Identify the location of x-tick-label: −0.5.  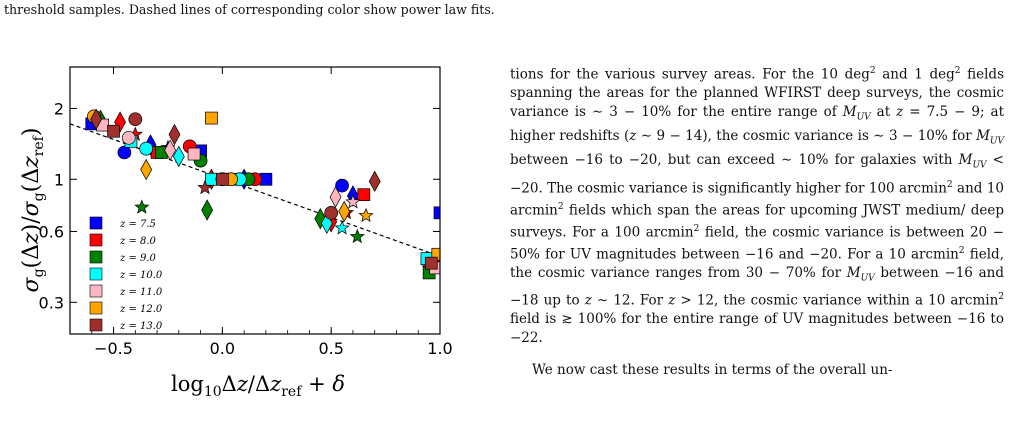
(113, 348).